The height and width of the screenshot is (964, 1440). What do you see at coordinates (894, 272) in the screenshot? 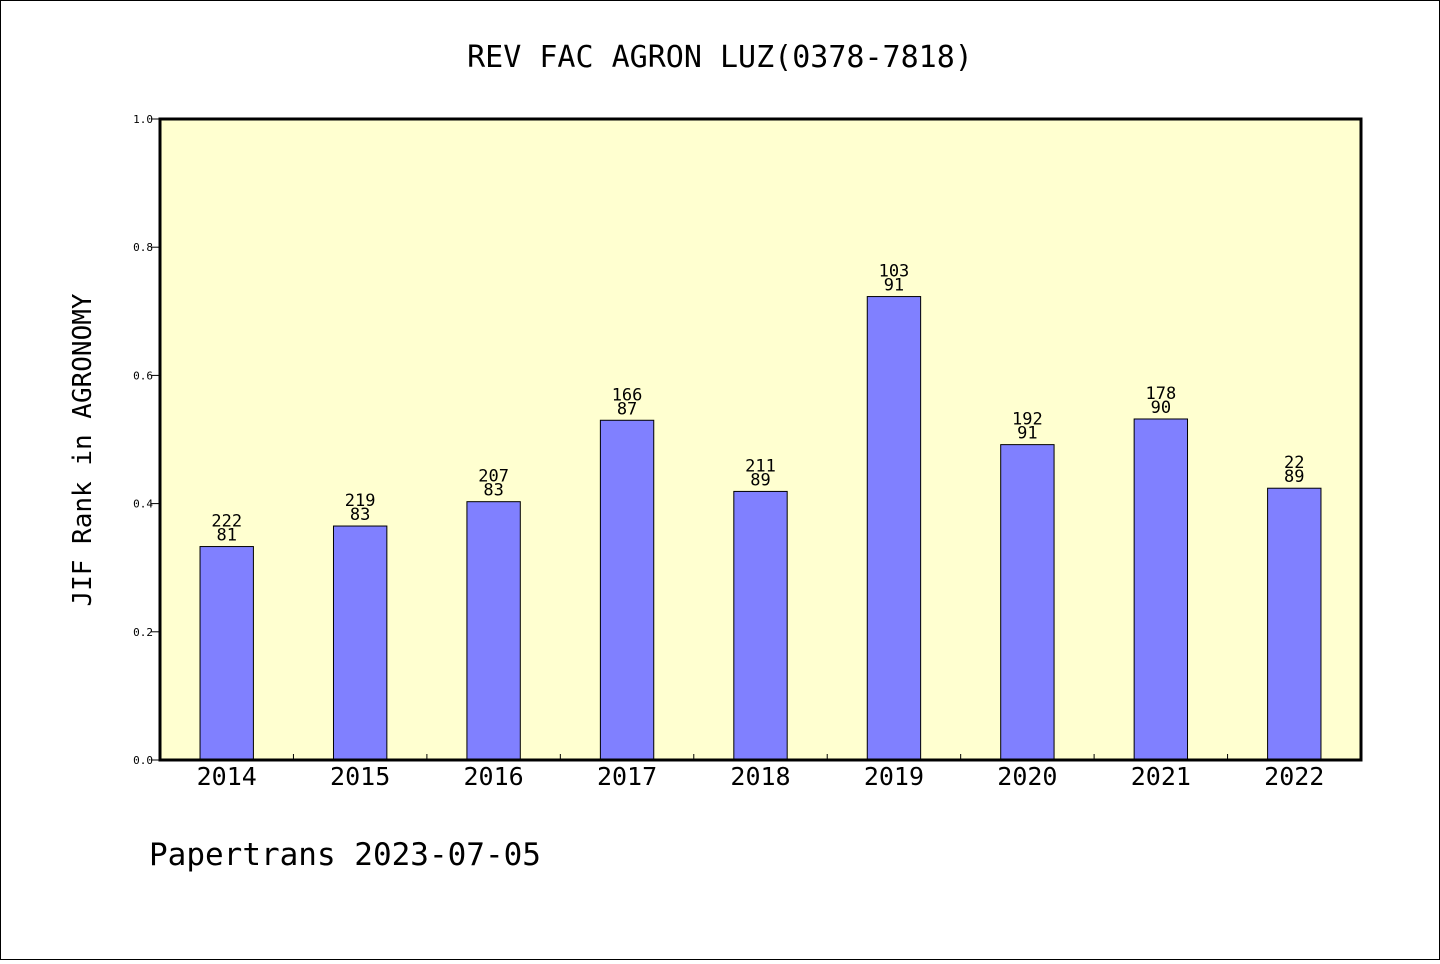
I see `bar-total-label: 103` at bounding box center [894, 272].